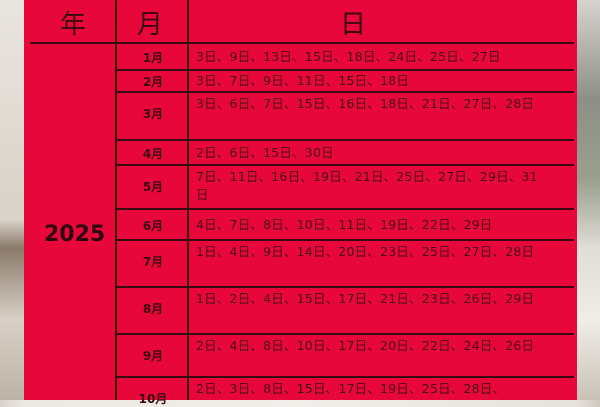 The height and width of the screenshot is (407, 600). What do you see at coordinates (587, 200) in the screenshot?
I see `background-photo-right` at bounding box center [587, 200].